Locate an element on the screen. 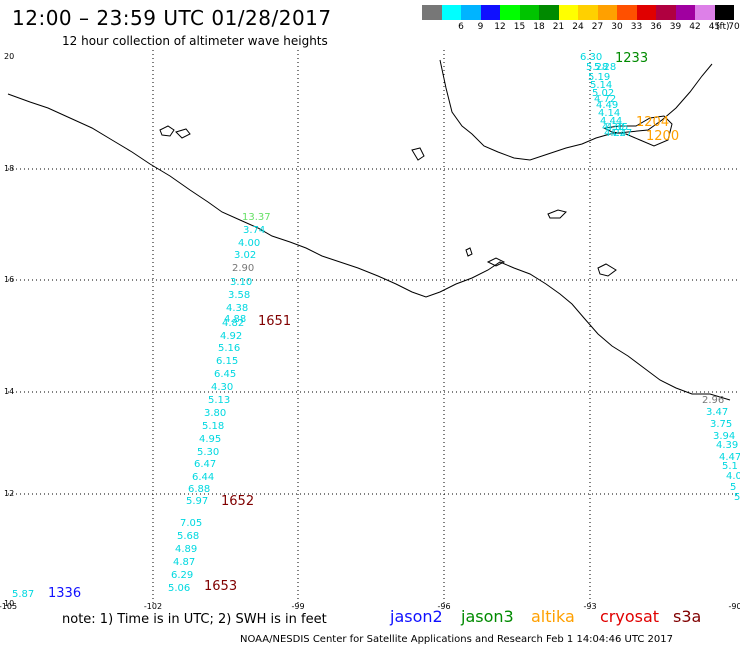 The image size is (740, 650). pass-time-label: 1200 is located at coordinates (662, 136).